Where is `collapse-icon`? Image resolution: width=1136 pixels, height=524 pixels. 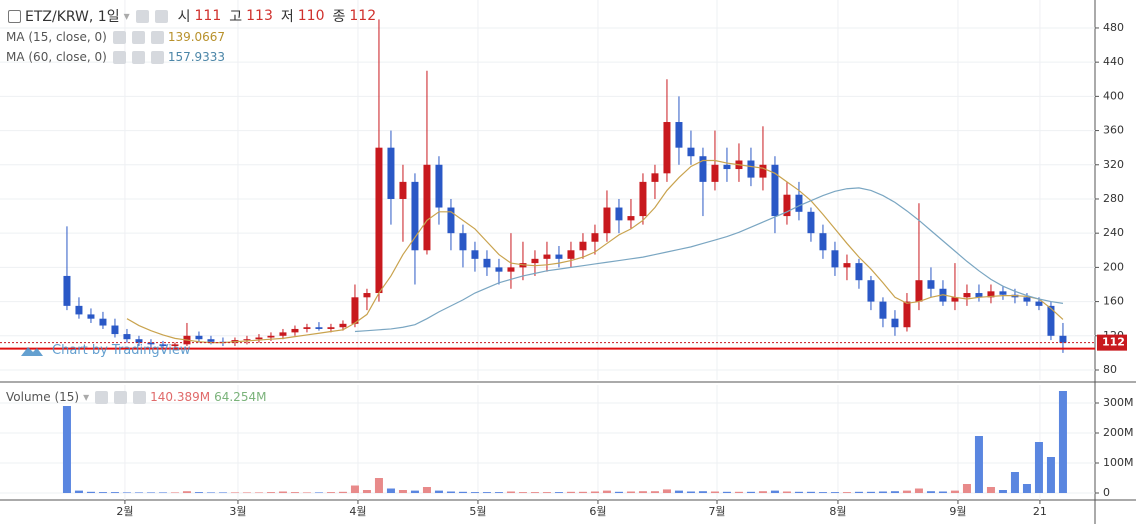
collapse-icon is located at coordinates (14, 16).